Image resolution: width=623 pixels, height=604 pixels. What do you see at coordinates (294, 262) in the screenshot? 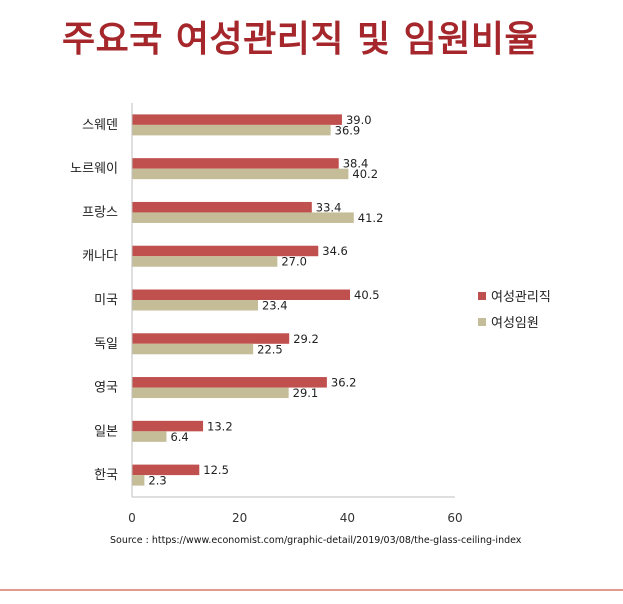
I see `data-label: 27.0` at bounding box center [294, 262].